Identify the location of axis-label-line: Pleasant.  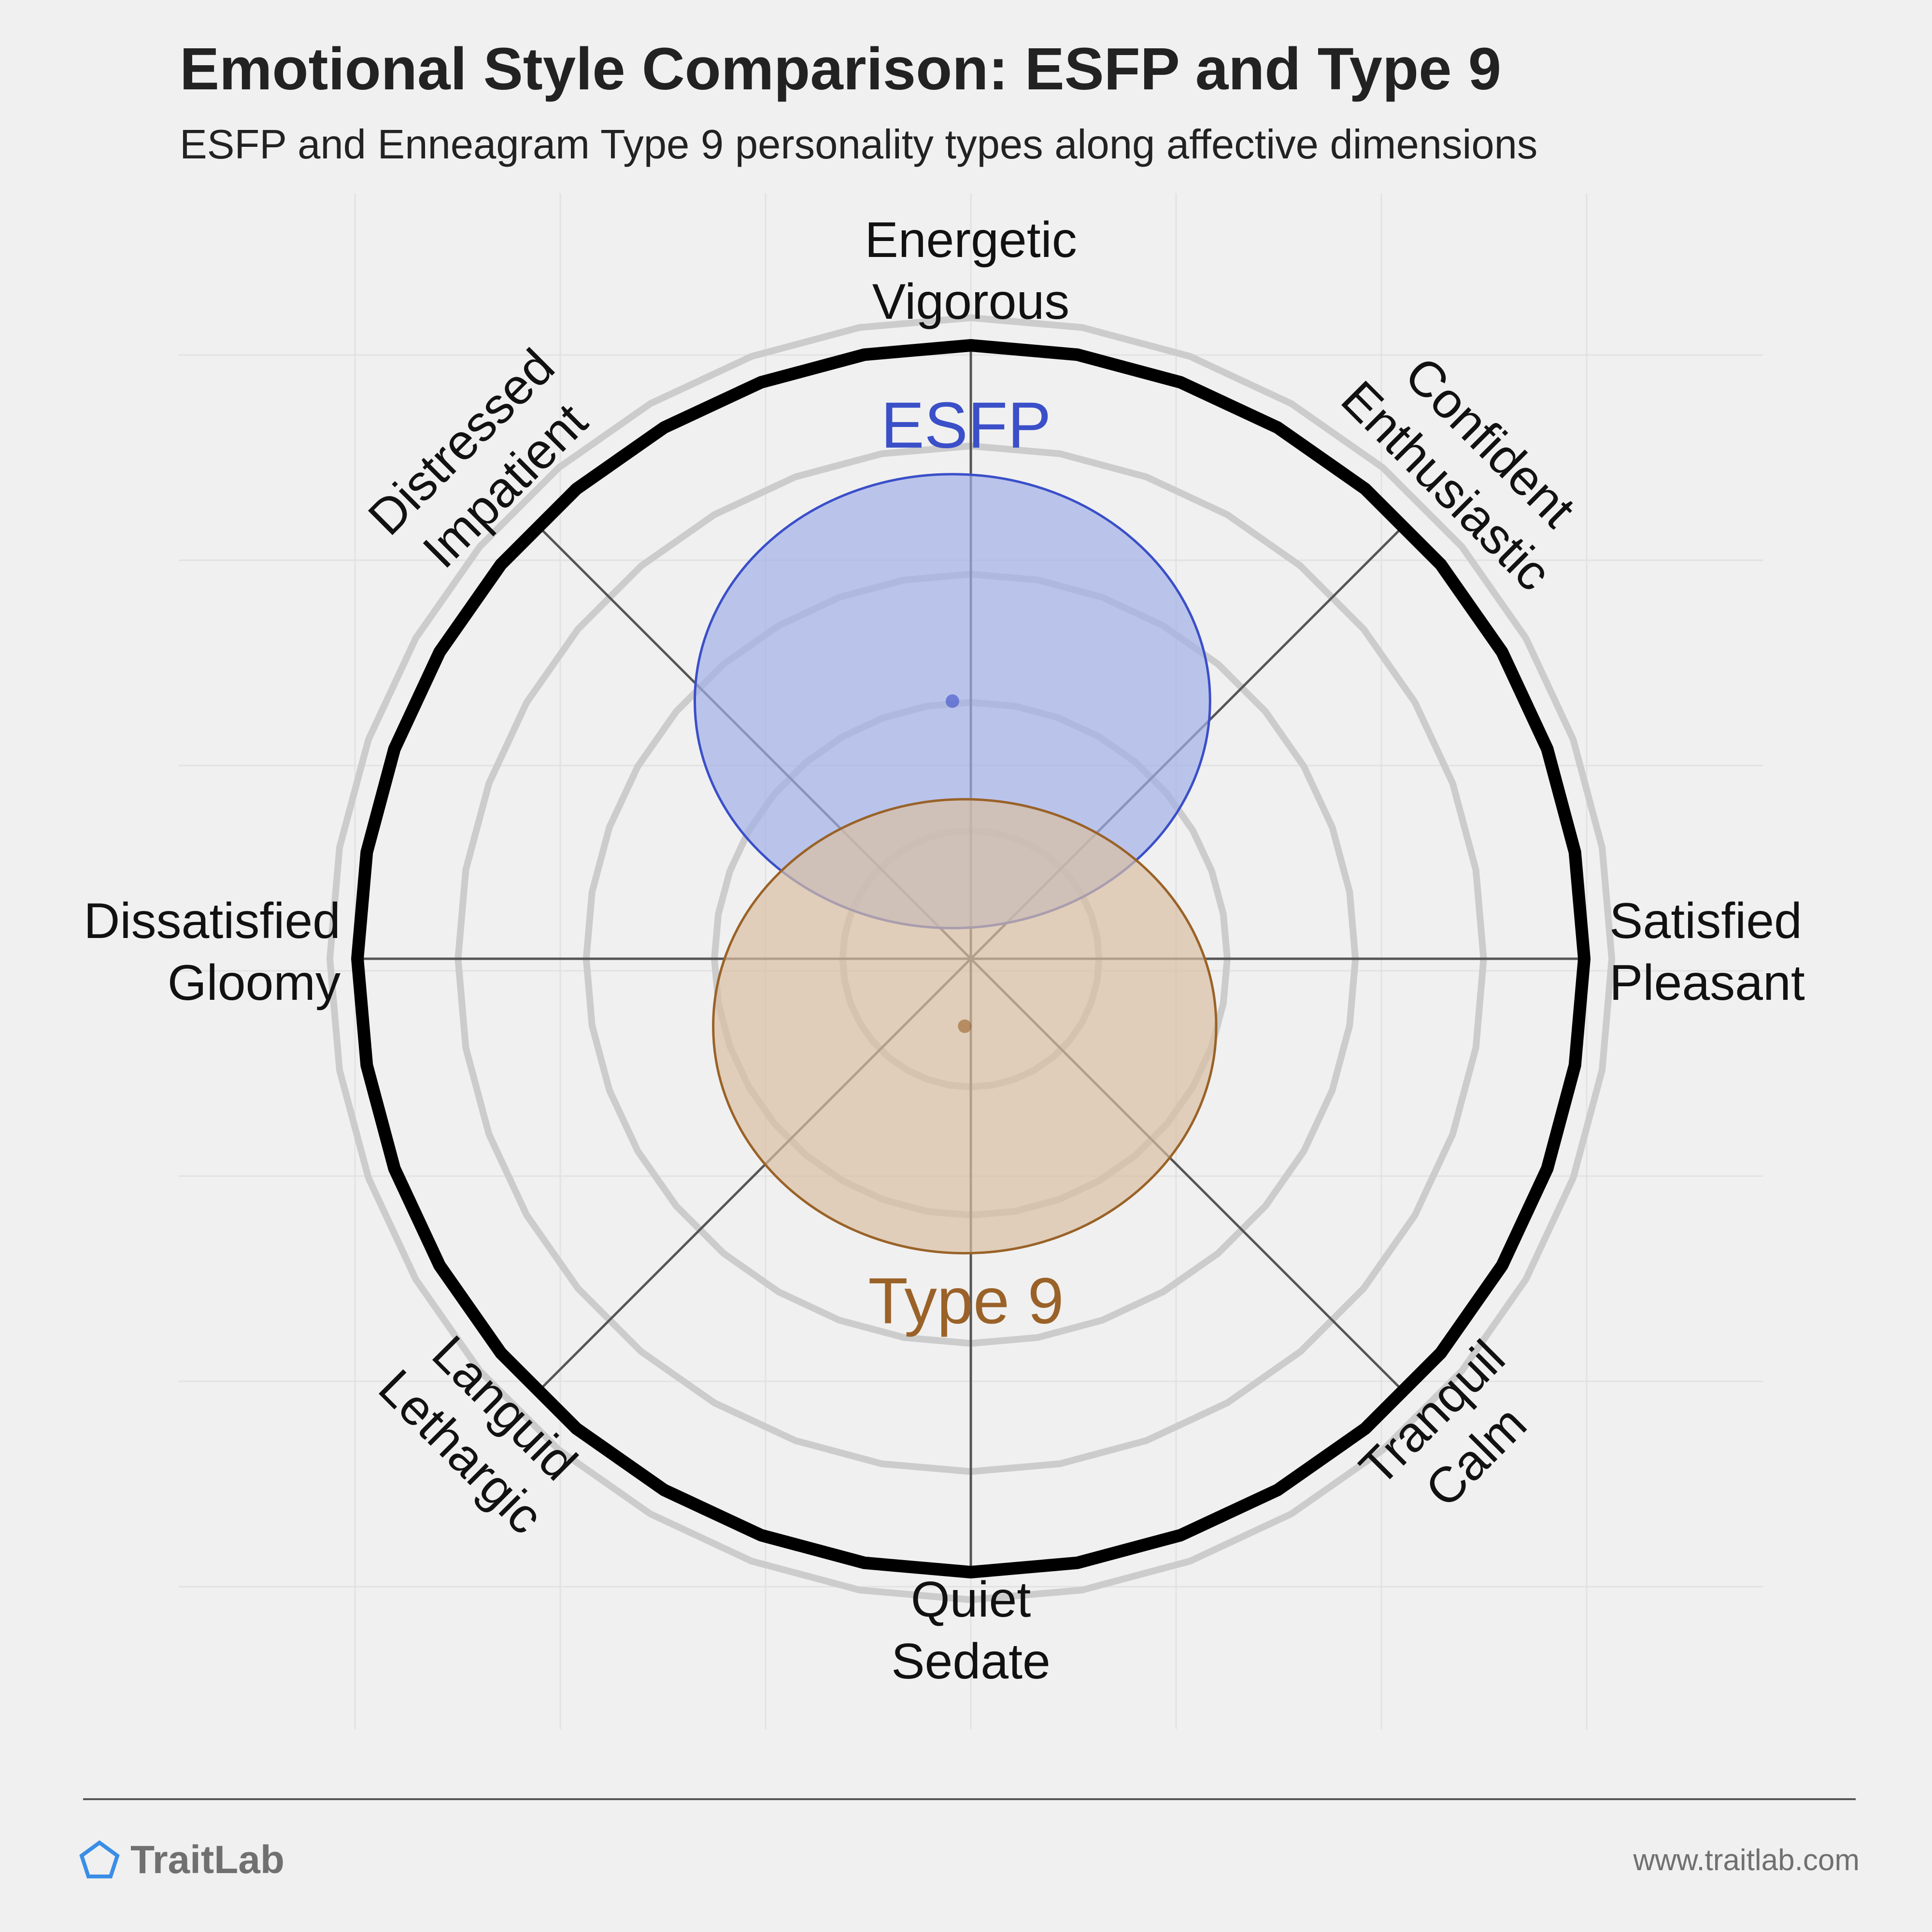
(1707, 983).